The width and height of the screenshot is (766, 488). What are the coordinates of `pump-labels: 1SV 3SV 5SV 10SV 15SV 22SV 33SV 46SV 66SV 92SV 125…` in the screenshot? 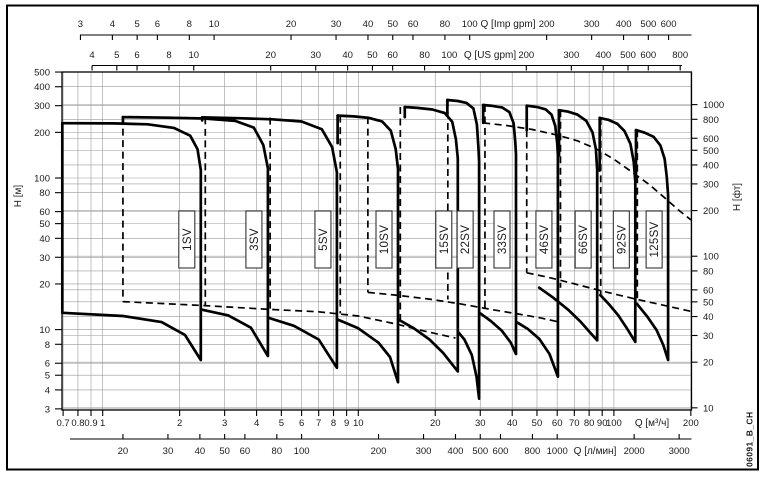 It's located at (420, 239).